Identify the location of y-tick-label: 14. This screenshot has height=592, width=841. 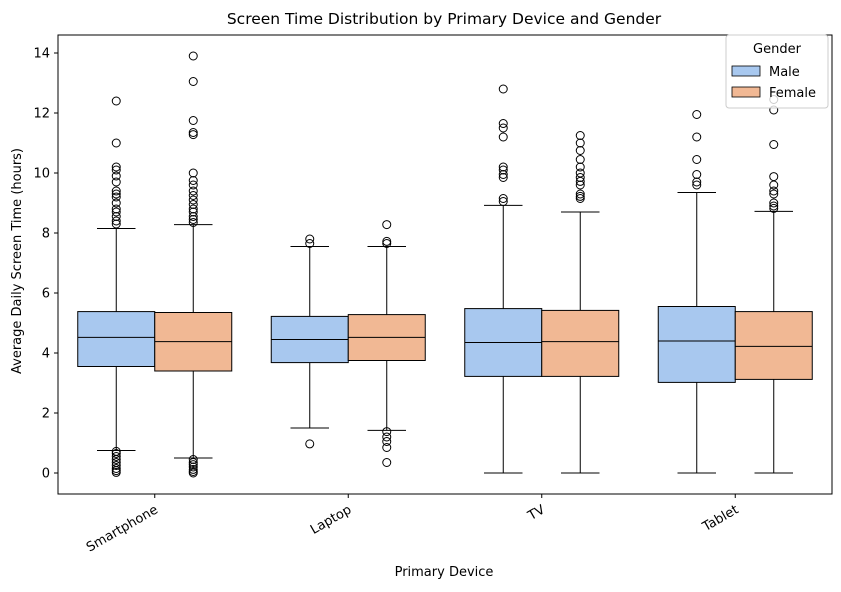
(41, 54).